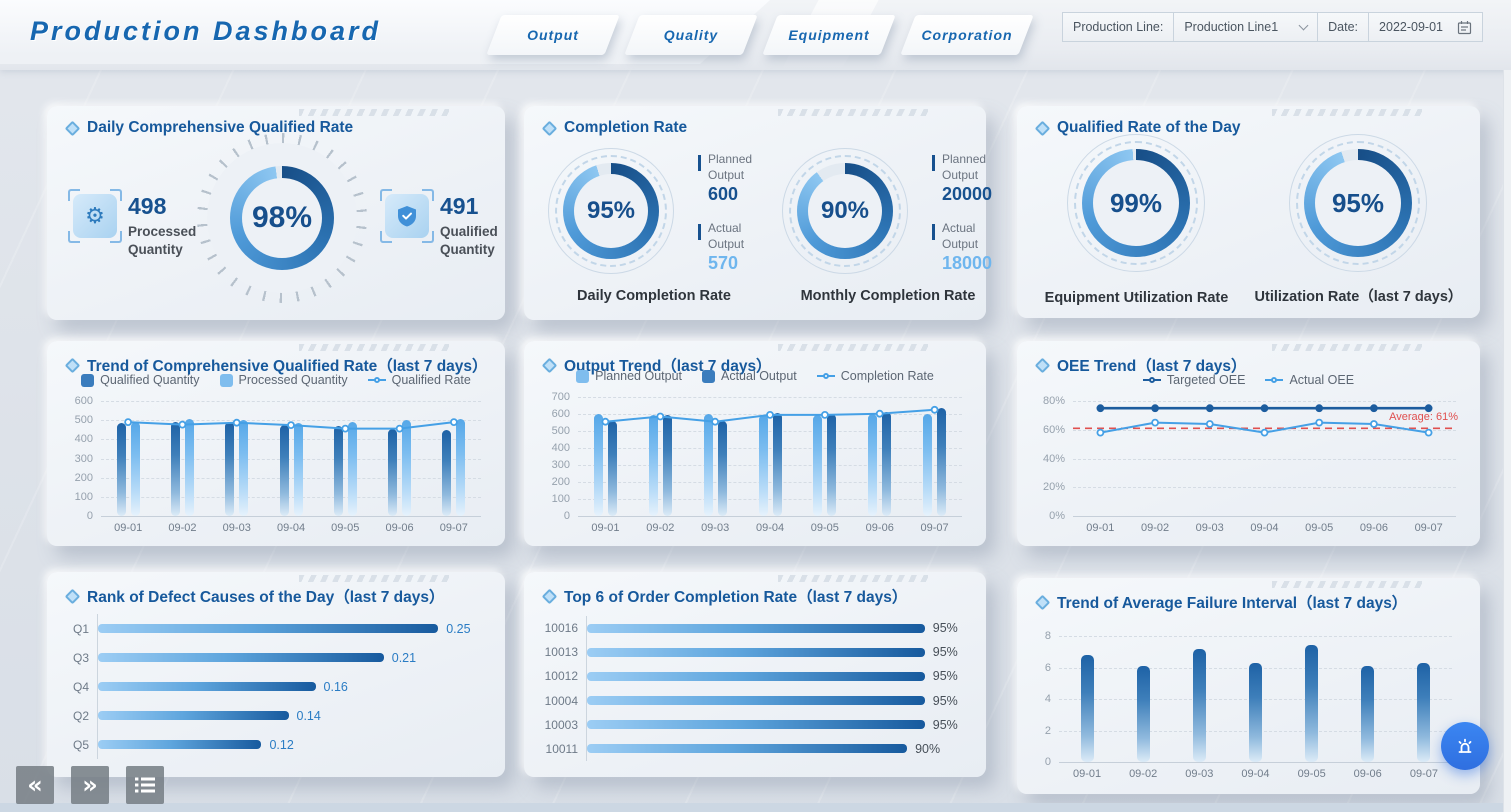 Image resolution: width=1511 pixels, height=812 pixels. What do you see at coordinates (1246, 27) in the screenshot?
I see `production-line-select: Production Line1` at bounding box center [1246, 27].